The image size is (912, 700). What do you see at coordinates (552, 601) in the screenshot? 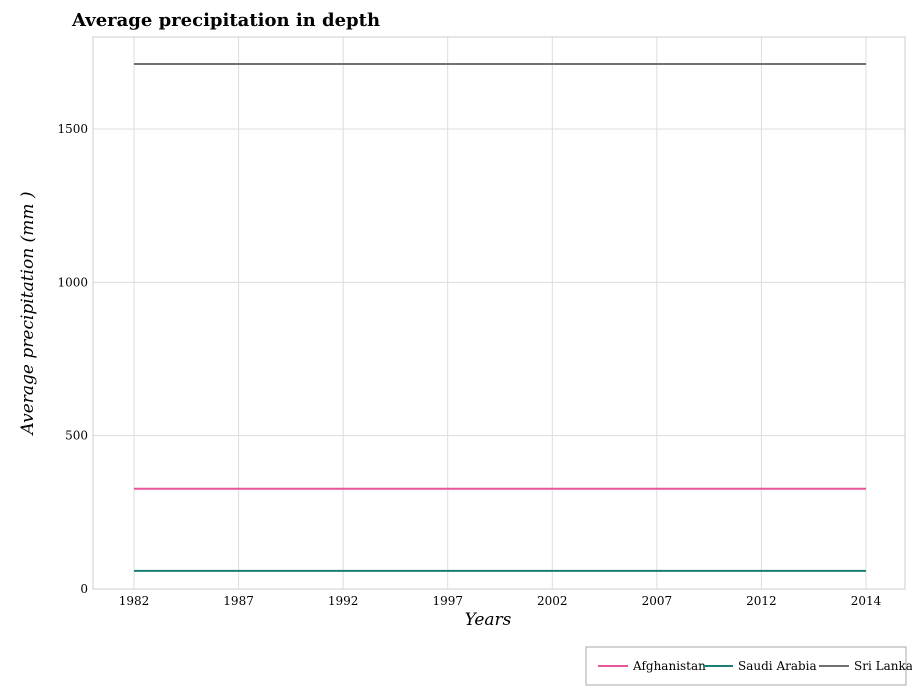
I see `x-tick-label: 2002` at bounding box center [552, 601].